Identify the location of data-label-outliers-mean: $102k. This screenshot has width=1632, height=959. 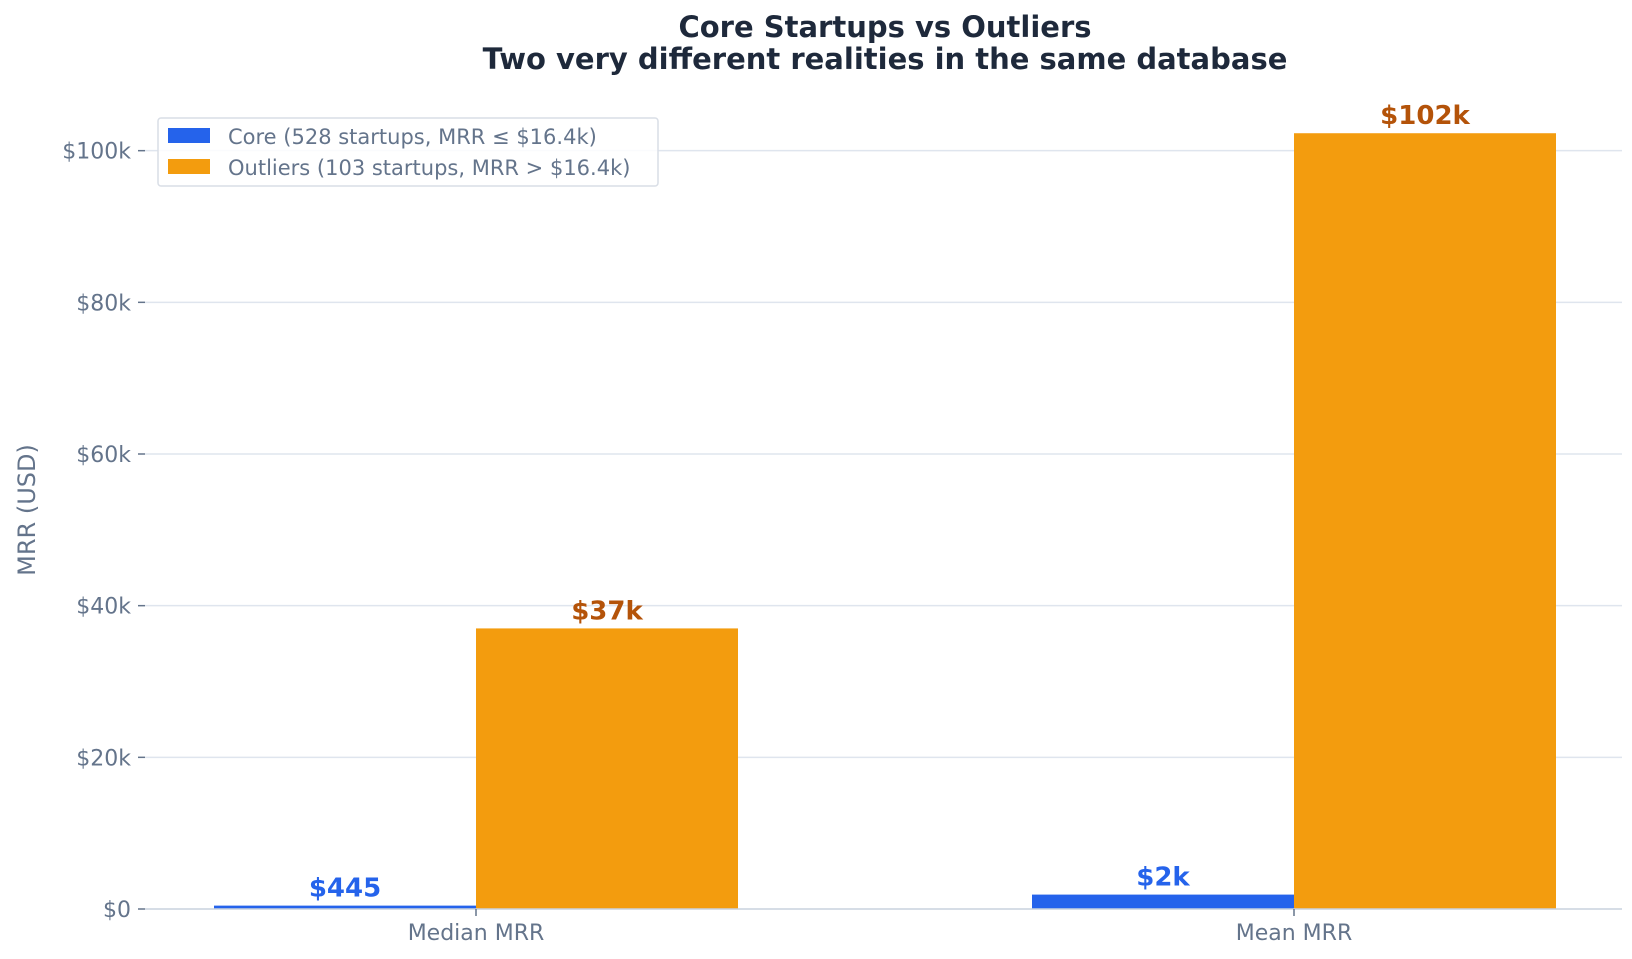
(1425, 116).